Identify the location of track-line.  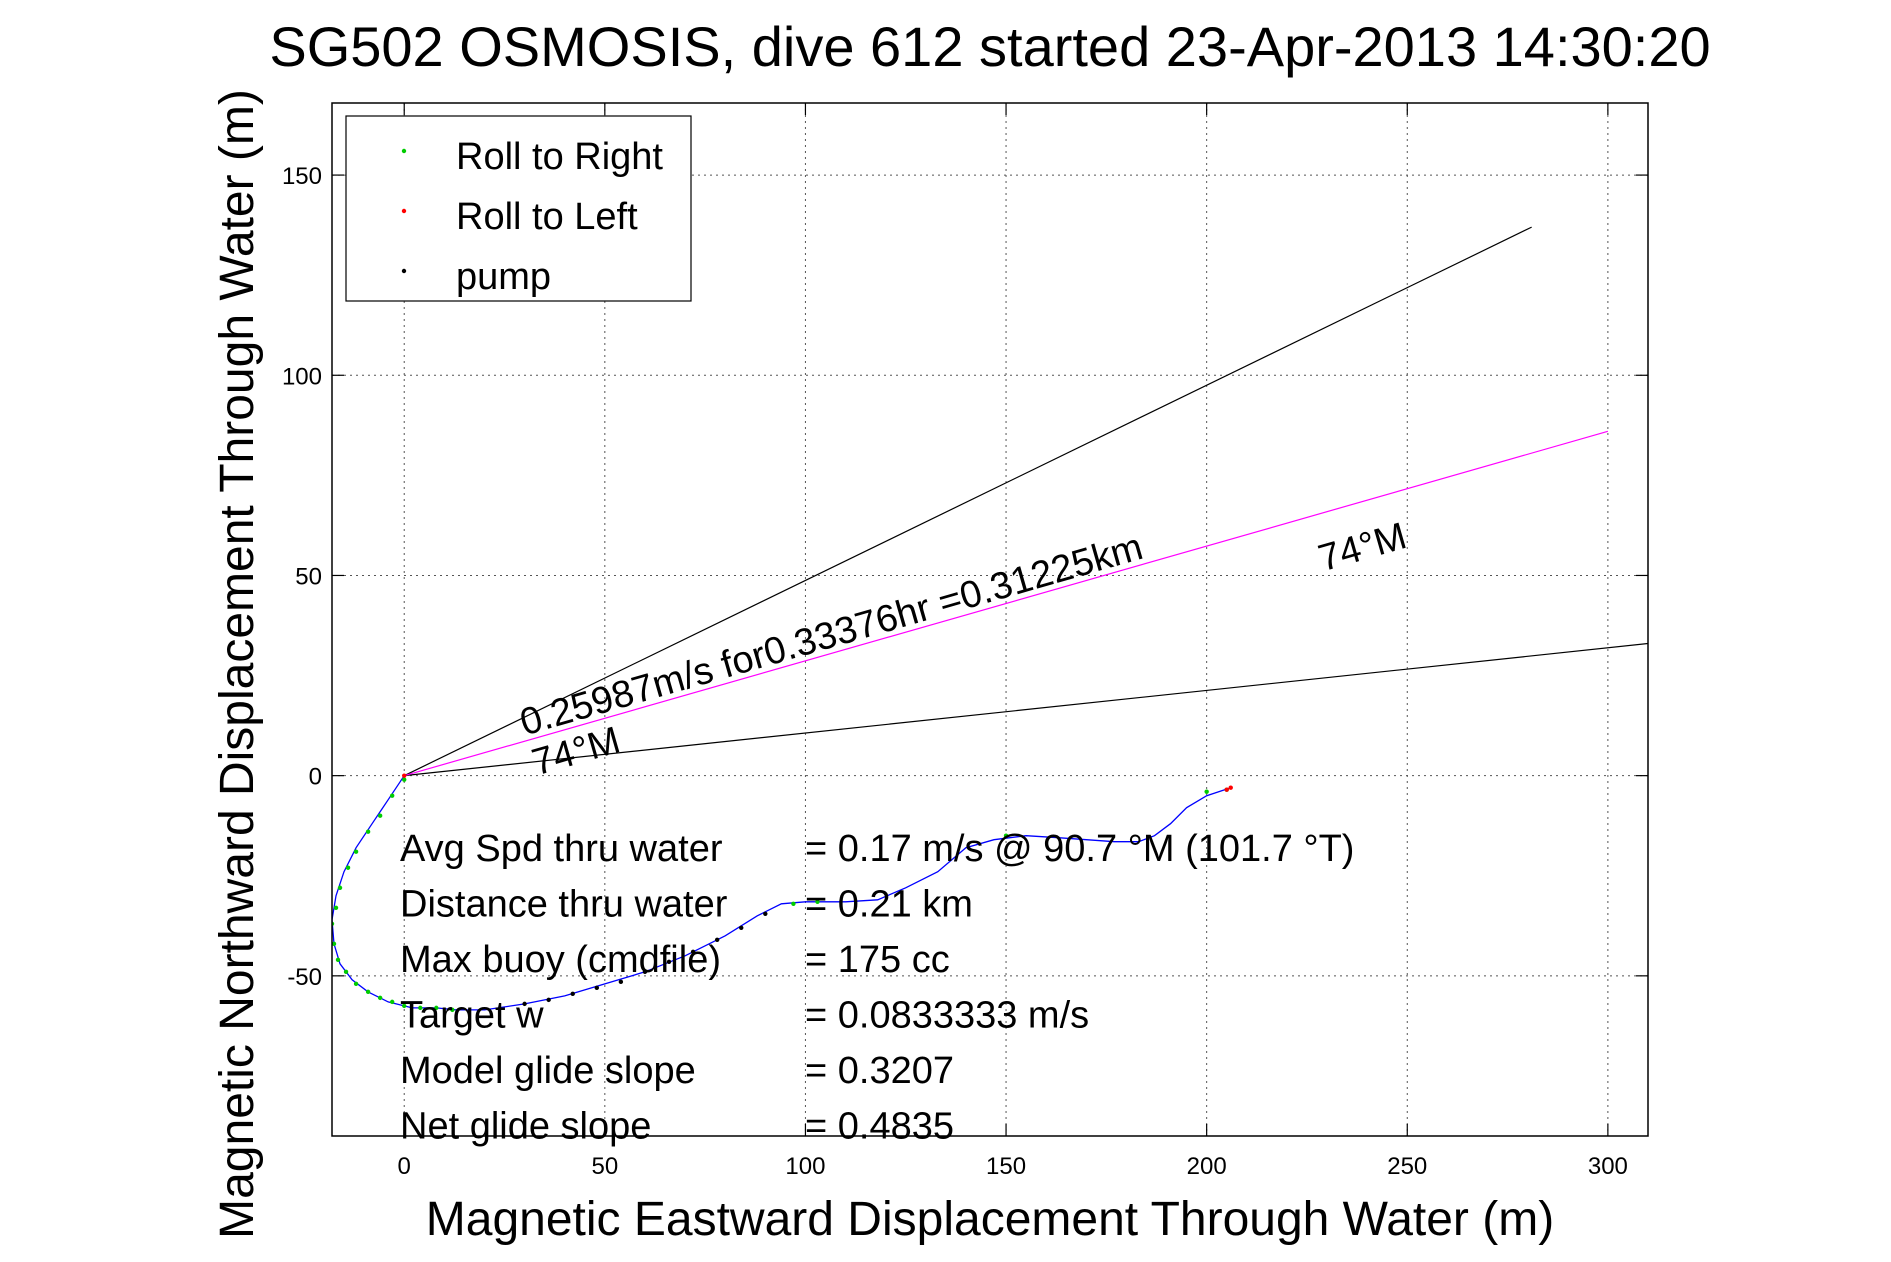
(781, 893).